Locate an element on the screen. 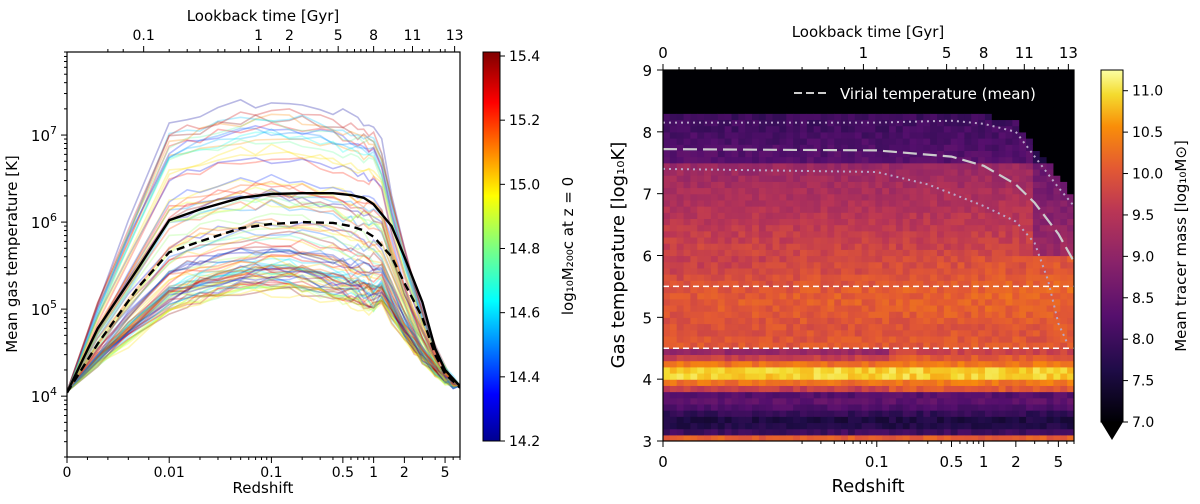  halo-line is located at coordinates (263, 296).